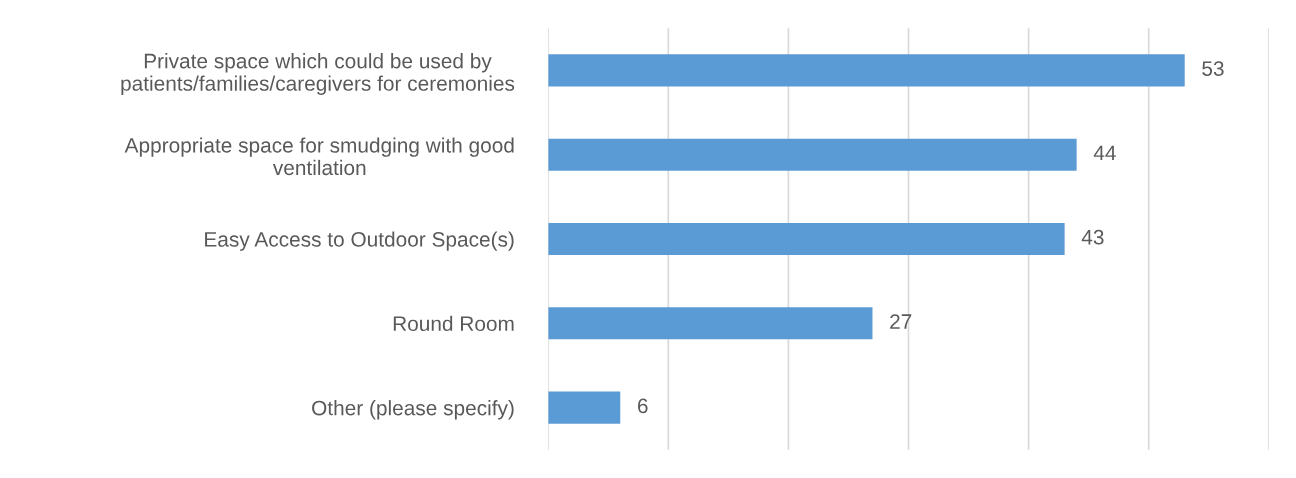  I want to click on y-tick-label: Appropriate space for smudging with good ventilation, so click(319, 156).